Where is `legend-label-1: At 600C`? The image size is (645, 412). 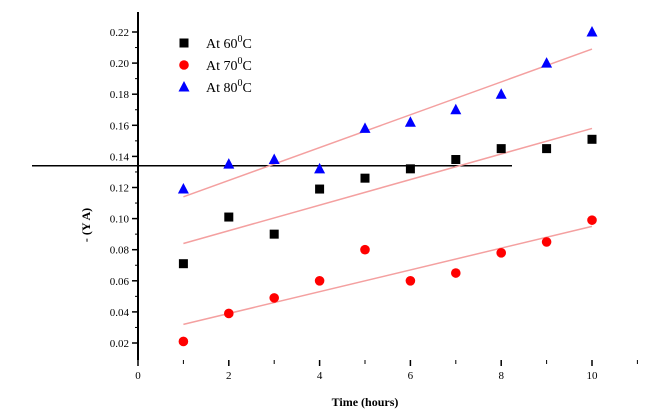 legend-label-1: At 600C is located at coordinates (229, 43).